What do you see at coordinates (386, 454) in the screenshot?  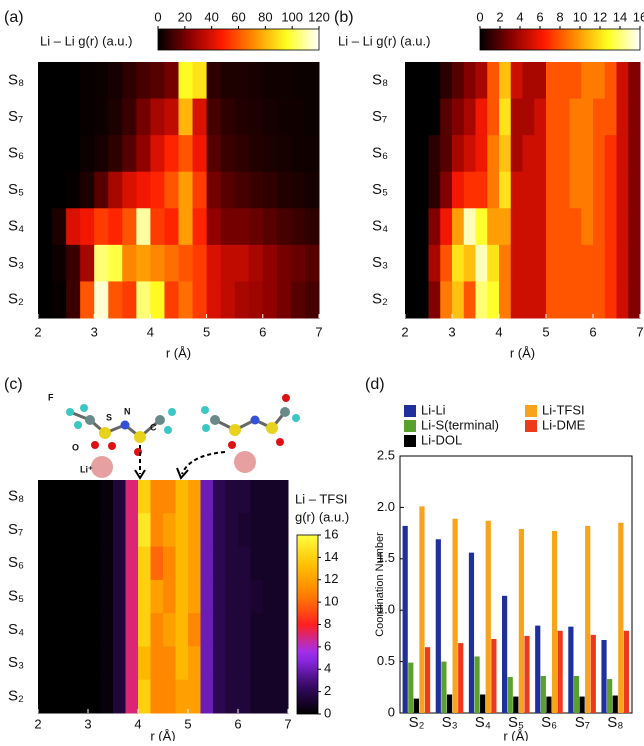 I see `y-tick-label: 2.5` at bounding box center [386, 454].